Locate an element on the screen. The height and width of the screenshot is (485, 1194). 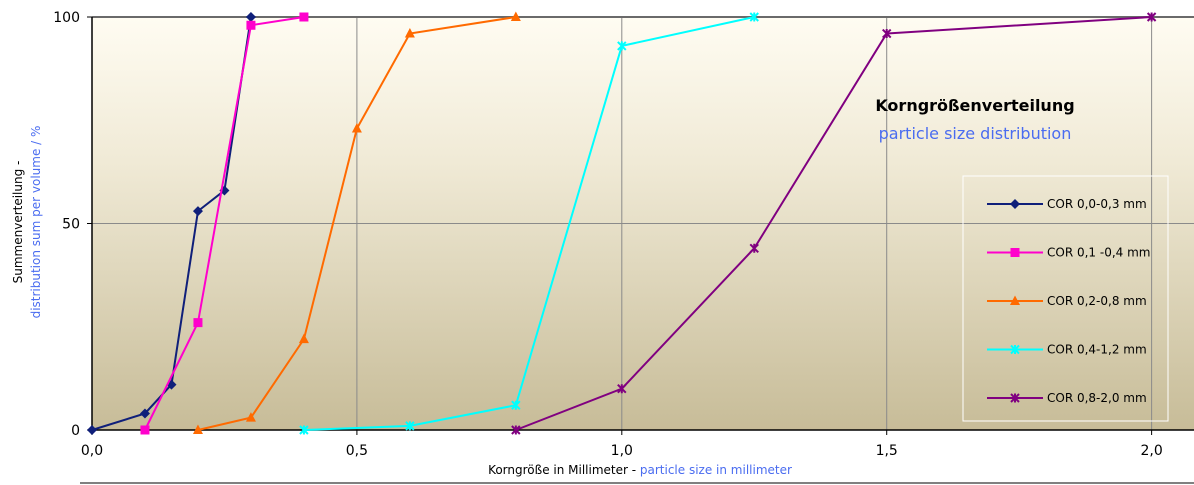
legend-box is located at coordinates (1065, 298).